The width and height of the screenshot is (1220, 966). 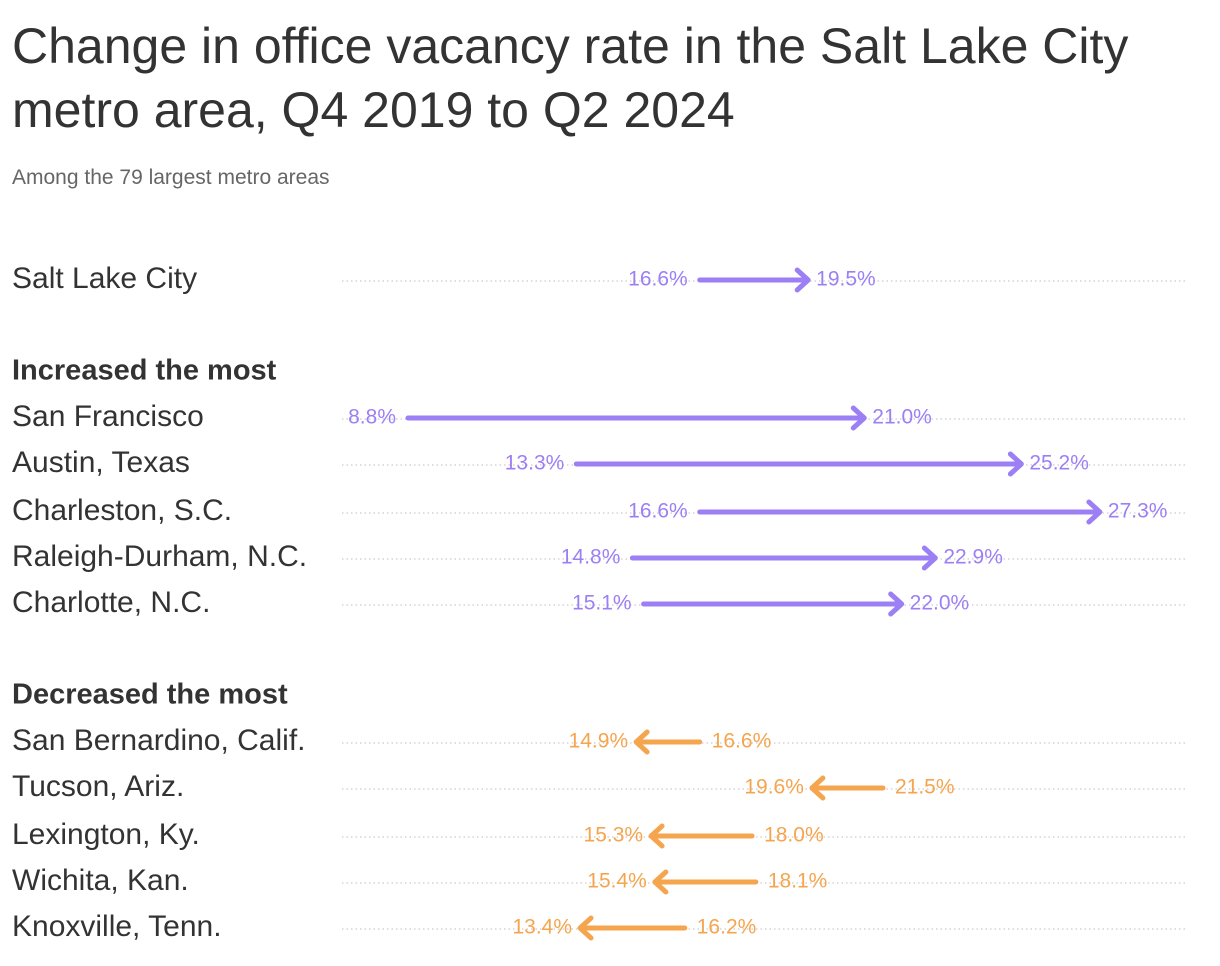 I want to click on section-header: Increased the most, so click(x=144, y=371).